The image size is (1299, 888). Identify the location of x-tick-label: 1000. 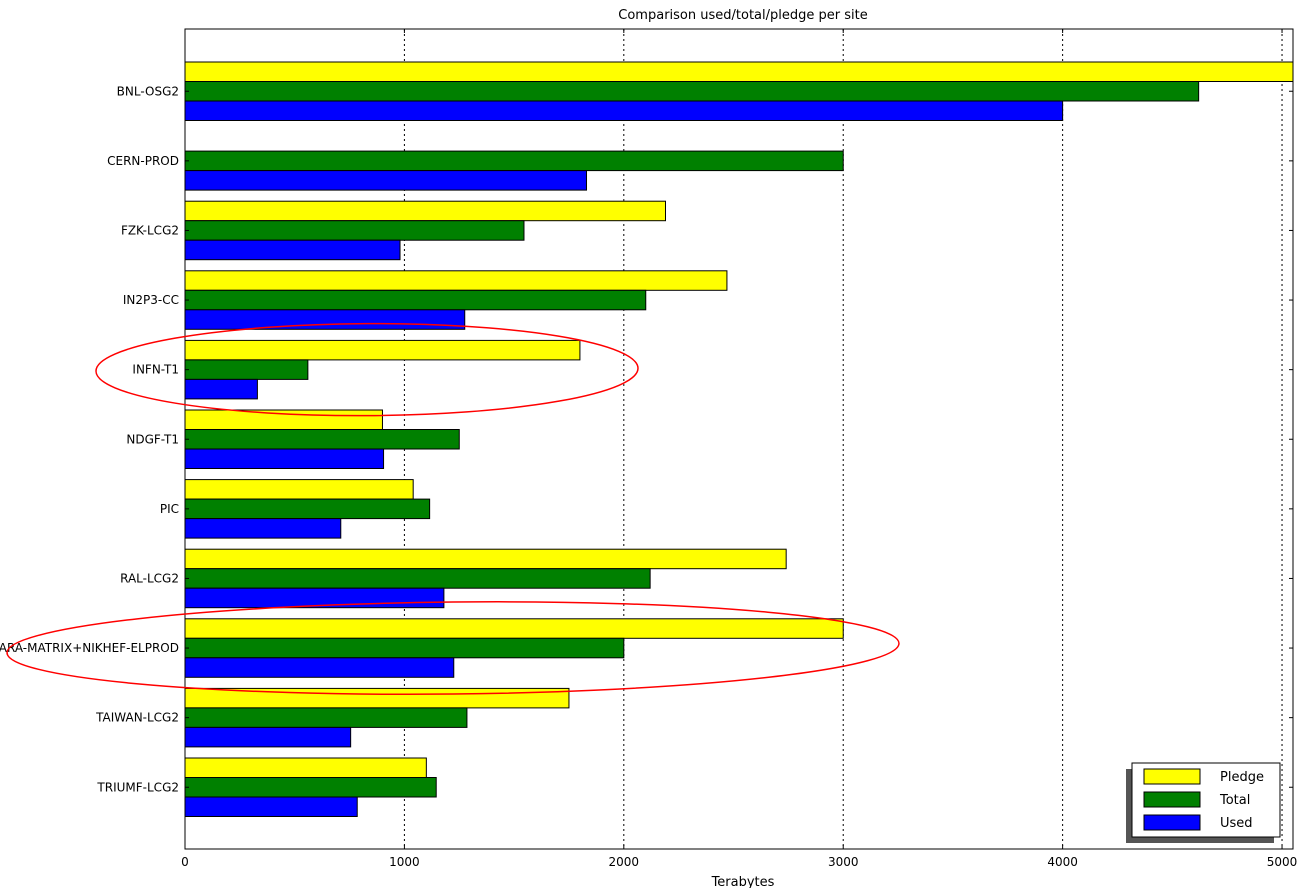
(404, 862).